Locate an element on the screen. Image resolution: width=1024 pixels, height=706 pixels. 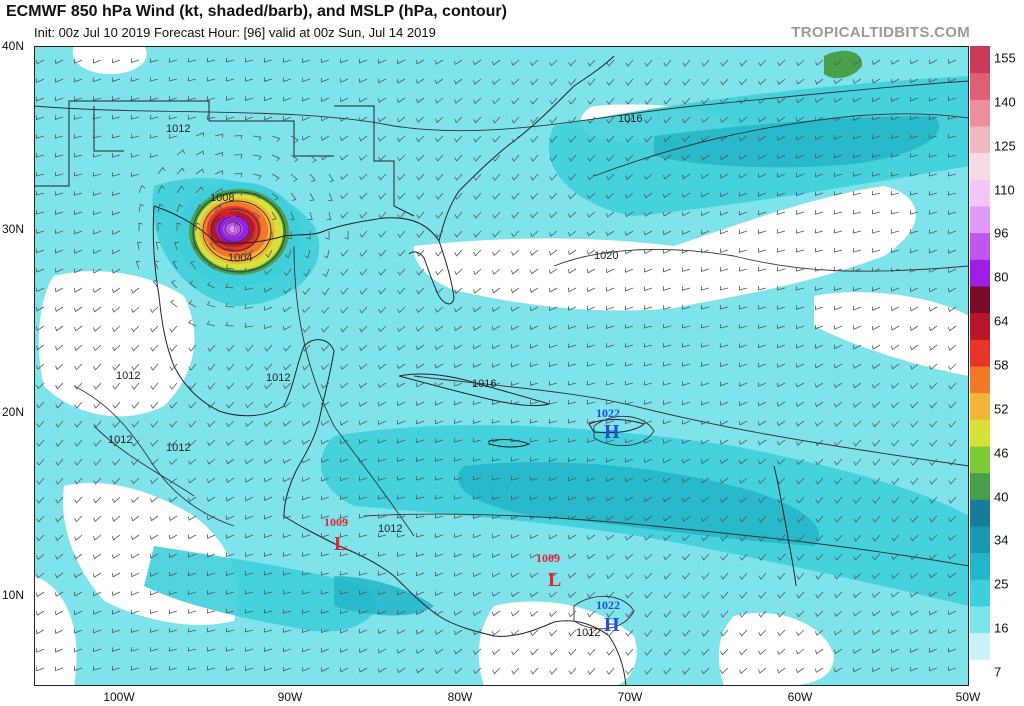
lon-label: 70W is located at coordinates (630, 697).